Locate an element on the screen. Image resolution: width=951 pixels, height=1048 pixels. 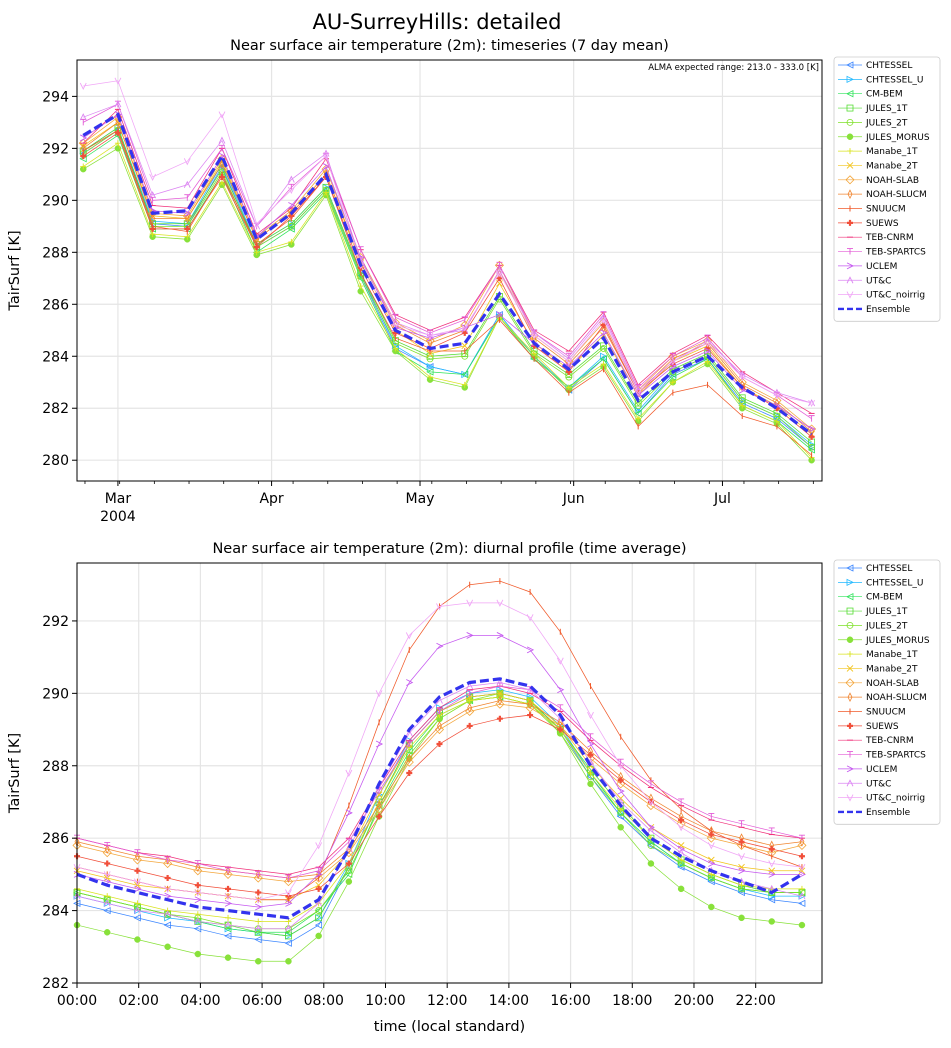
timeseries-legend-entry-suews: SUEWS is located at coordinates (868, 224).